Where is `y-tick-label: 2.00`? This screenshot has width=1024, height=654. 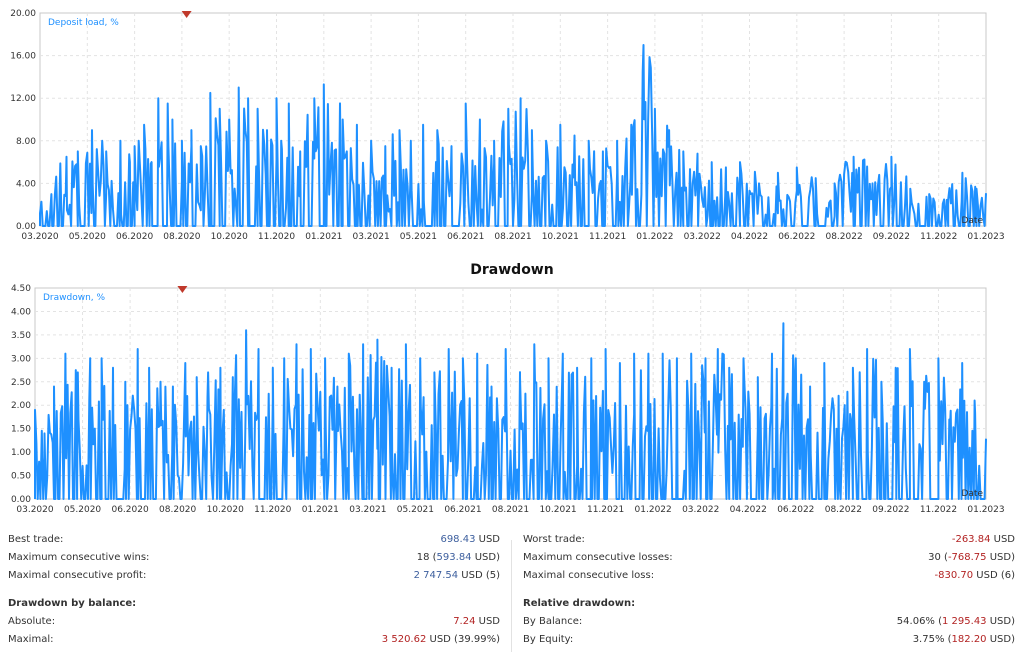
y-tick-label: 2.00 is located at coordinates (21, 406).